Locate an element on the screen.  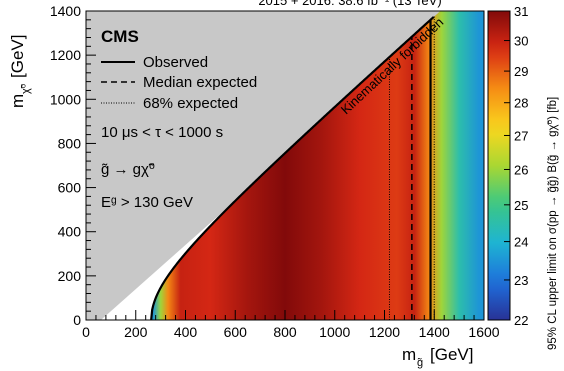
x-axis: 0 200 400 600 800 1000 1200 1400 1600 is located at coordinates (291, 325).